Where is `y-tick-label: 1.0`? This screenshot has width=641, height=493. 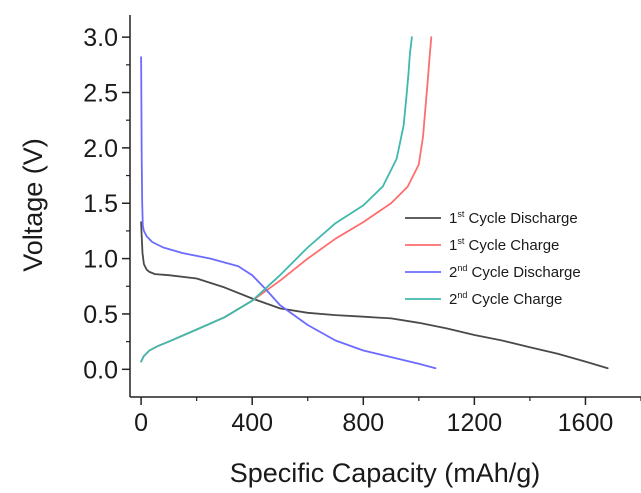
y-tick-label: 1.0 is located at coordinates (100, 260).